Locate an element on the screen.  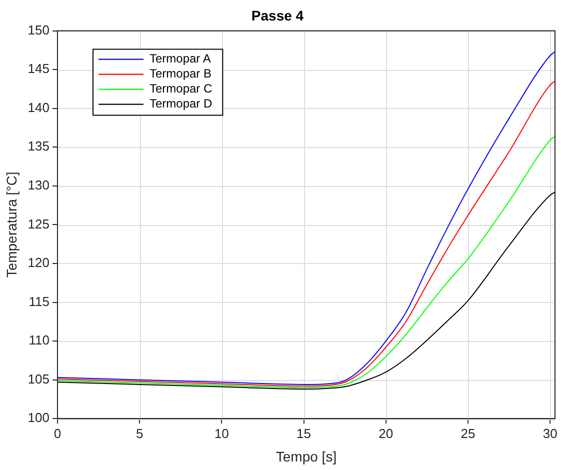
chart-title: Passe 4 is located at coordinates (277, 15).